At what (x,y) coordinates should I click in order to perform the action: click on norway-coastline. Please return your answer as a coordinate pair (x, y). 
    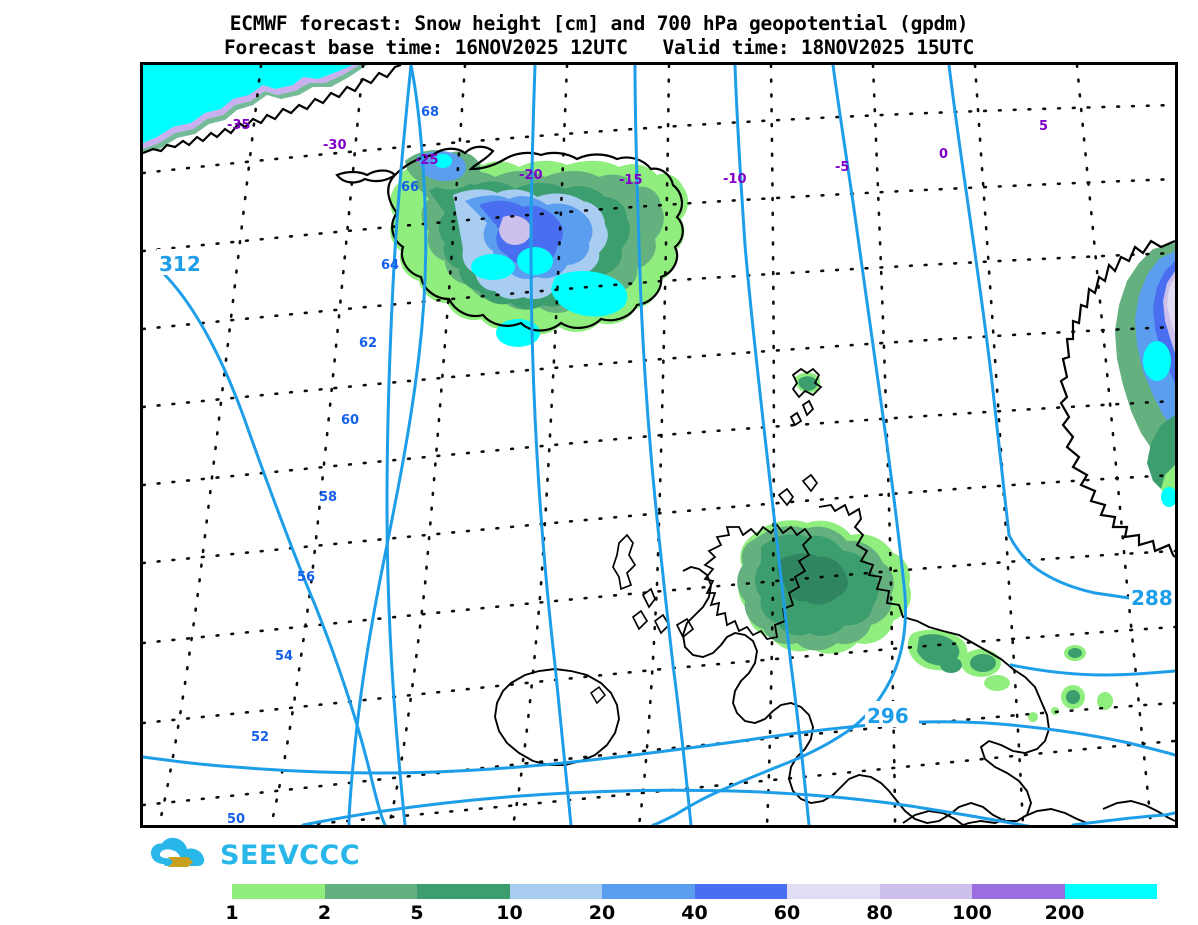
    Looking at the image, I should click on (1117, 398).